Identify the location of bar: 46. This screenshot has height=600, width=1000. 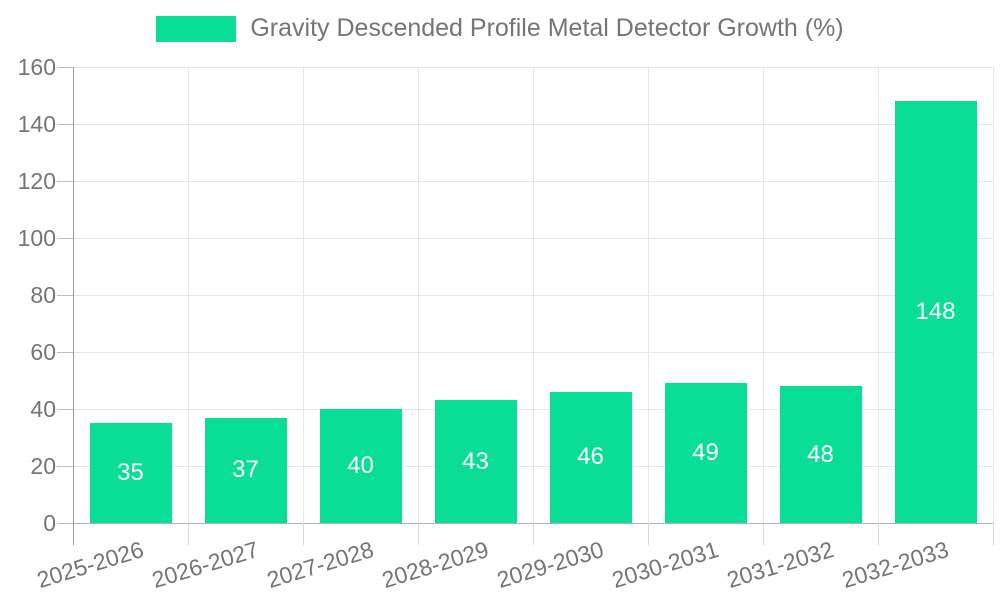
(590, 457).